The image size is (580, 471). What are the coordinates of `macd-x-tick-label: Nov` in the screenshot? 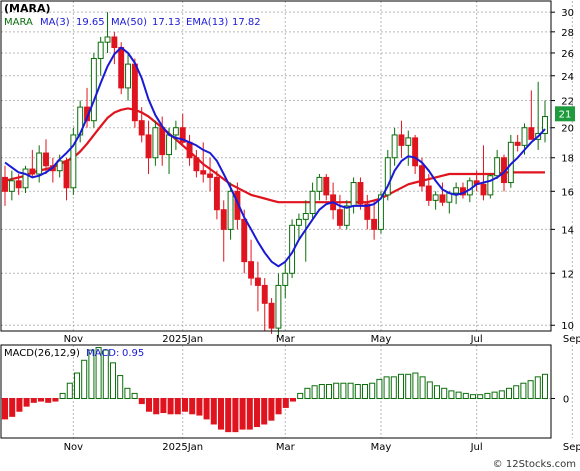 It's located at (74, 447).